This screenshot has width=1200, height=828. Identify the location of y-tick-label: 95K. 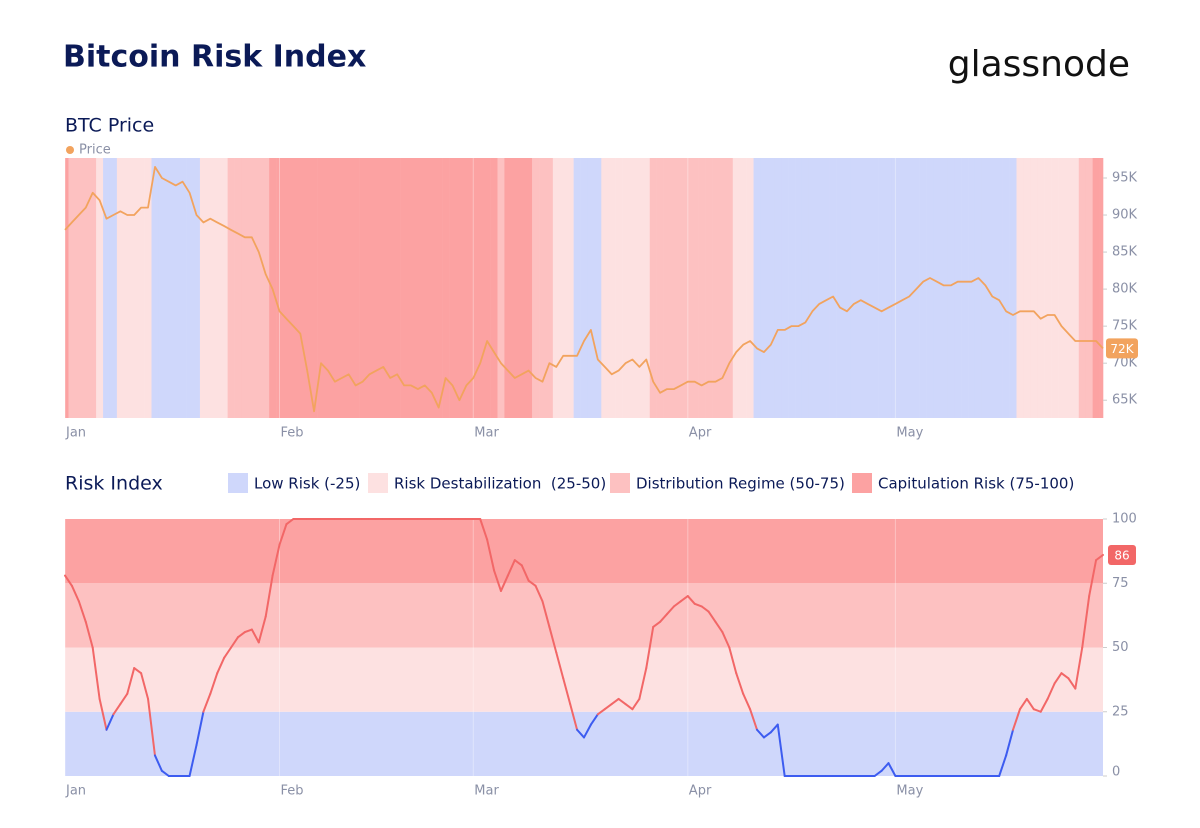
(1125, 178).